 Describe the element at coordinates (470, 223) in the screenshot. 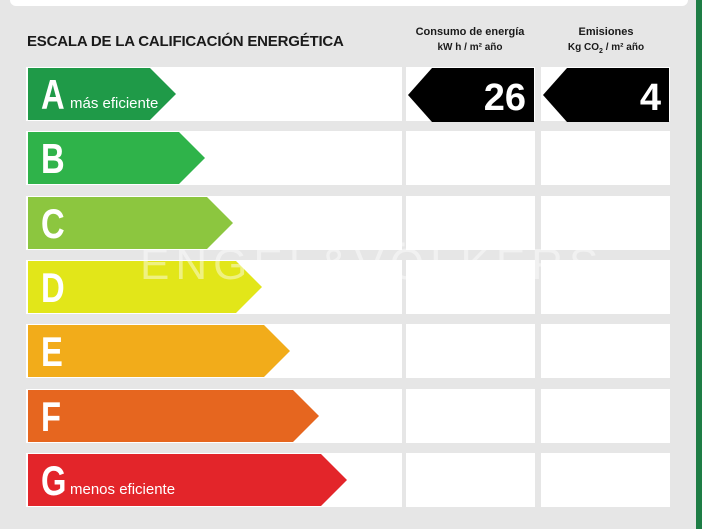

I see `consumo-cell-c` at that location.